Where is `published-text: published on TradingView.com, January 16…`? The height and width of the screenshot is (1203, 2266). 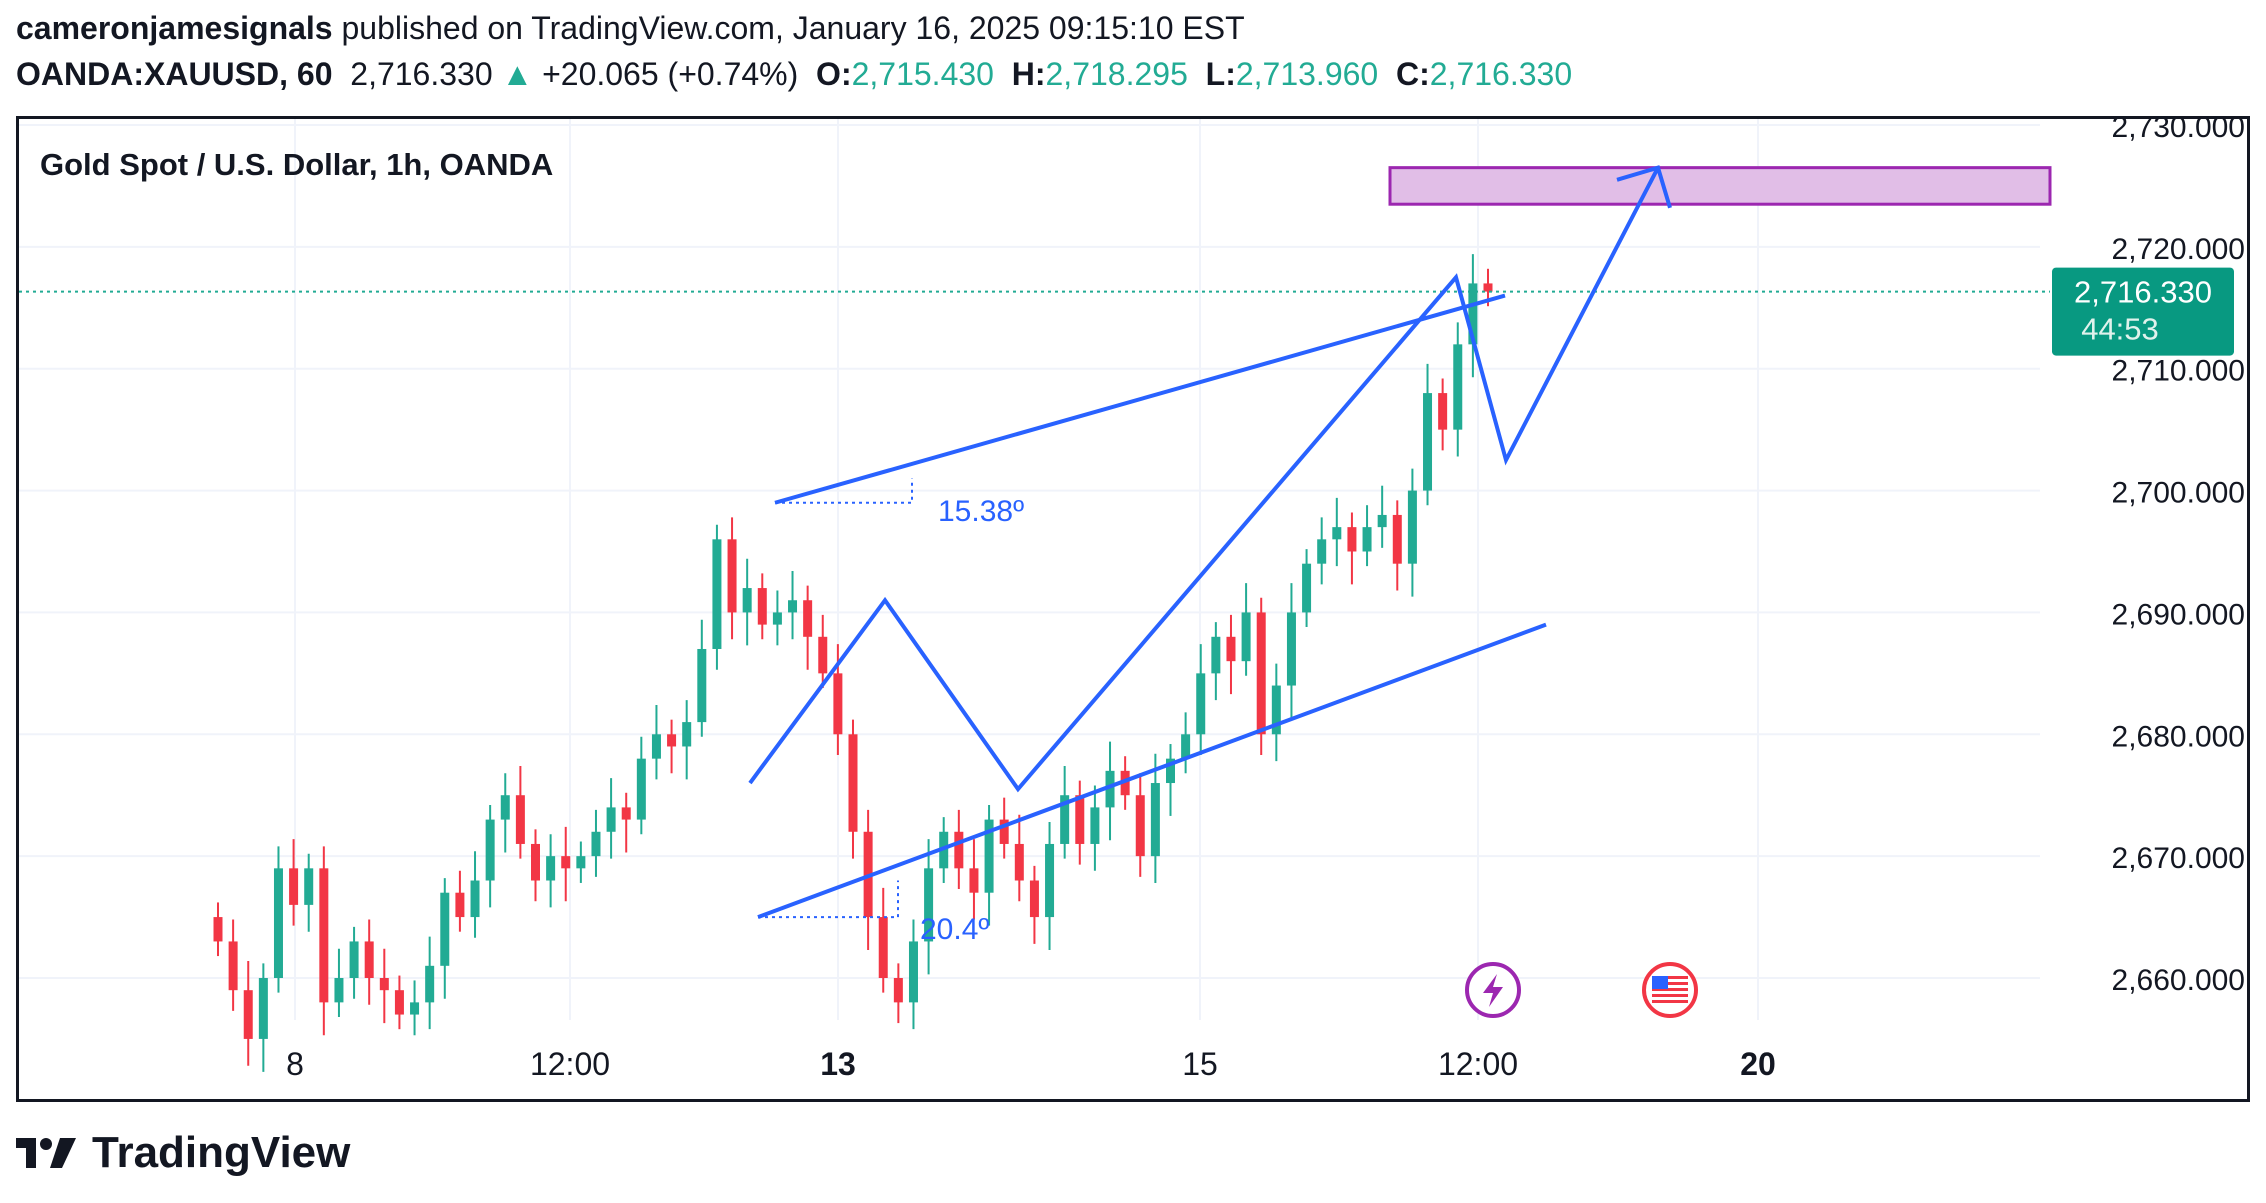 published-text: published on TradingView.com, January 16… is located at coordinates (793, 28).